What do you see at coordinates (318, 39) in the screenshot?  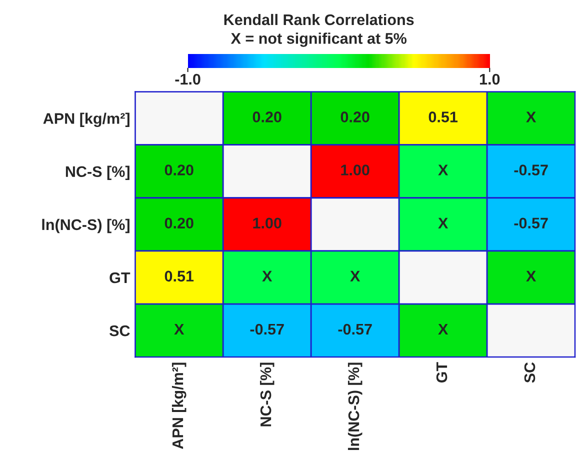 I see `chart-subtitle: X = not significant at 5%` at bounding box center [318, 39].